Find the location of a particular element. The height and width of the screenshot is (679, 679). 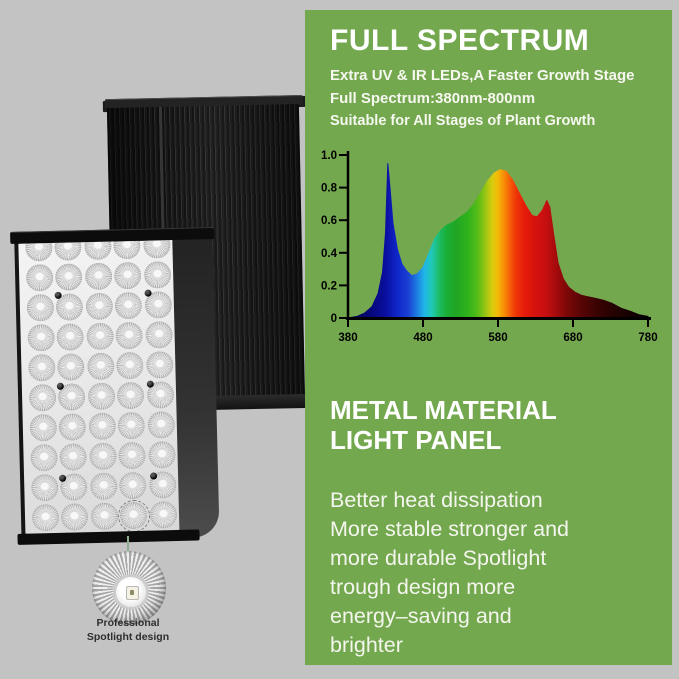

full-spectrum-stages-text: Suitable for All Stages of Plant Growth is located at coordinates (463, 121).